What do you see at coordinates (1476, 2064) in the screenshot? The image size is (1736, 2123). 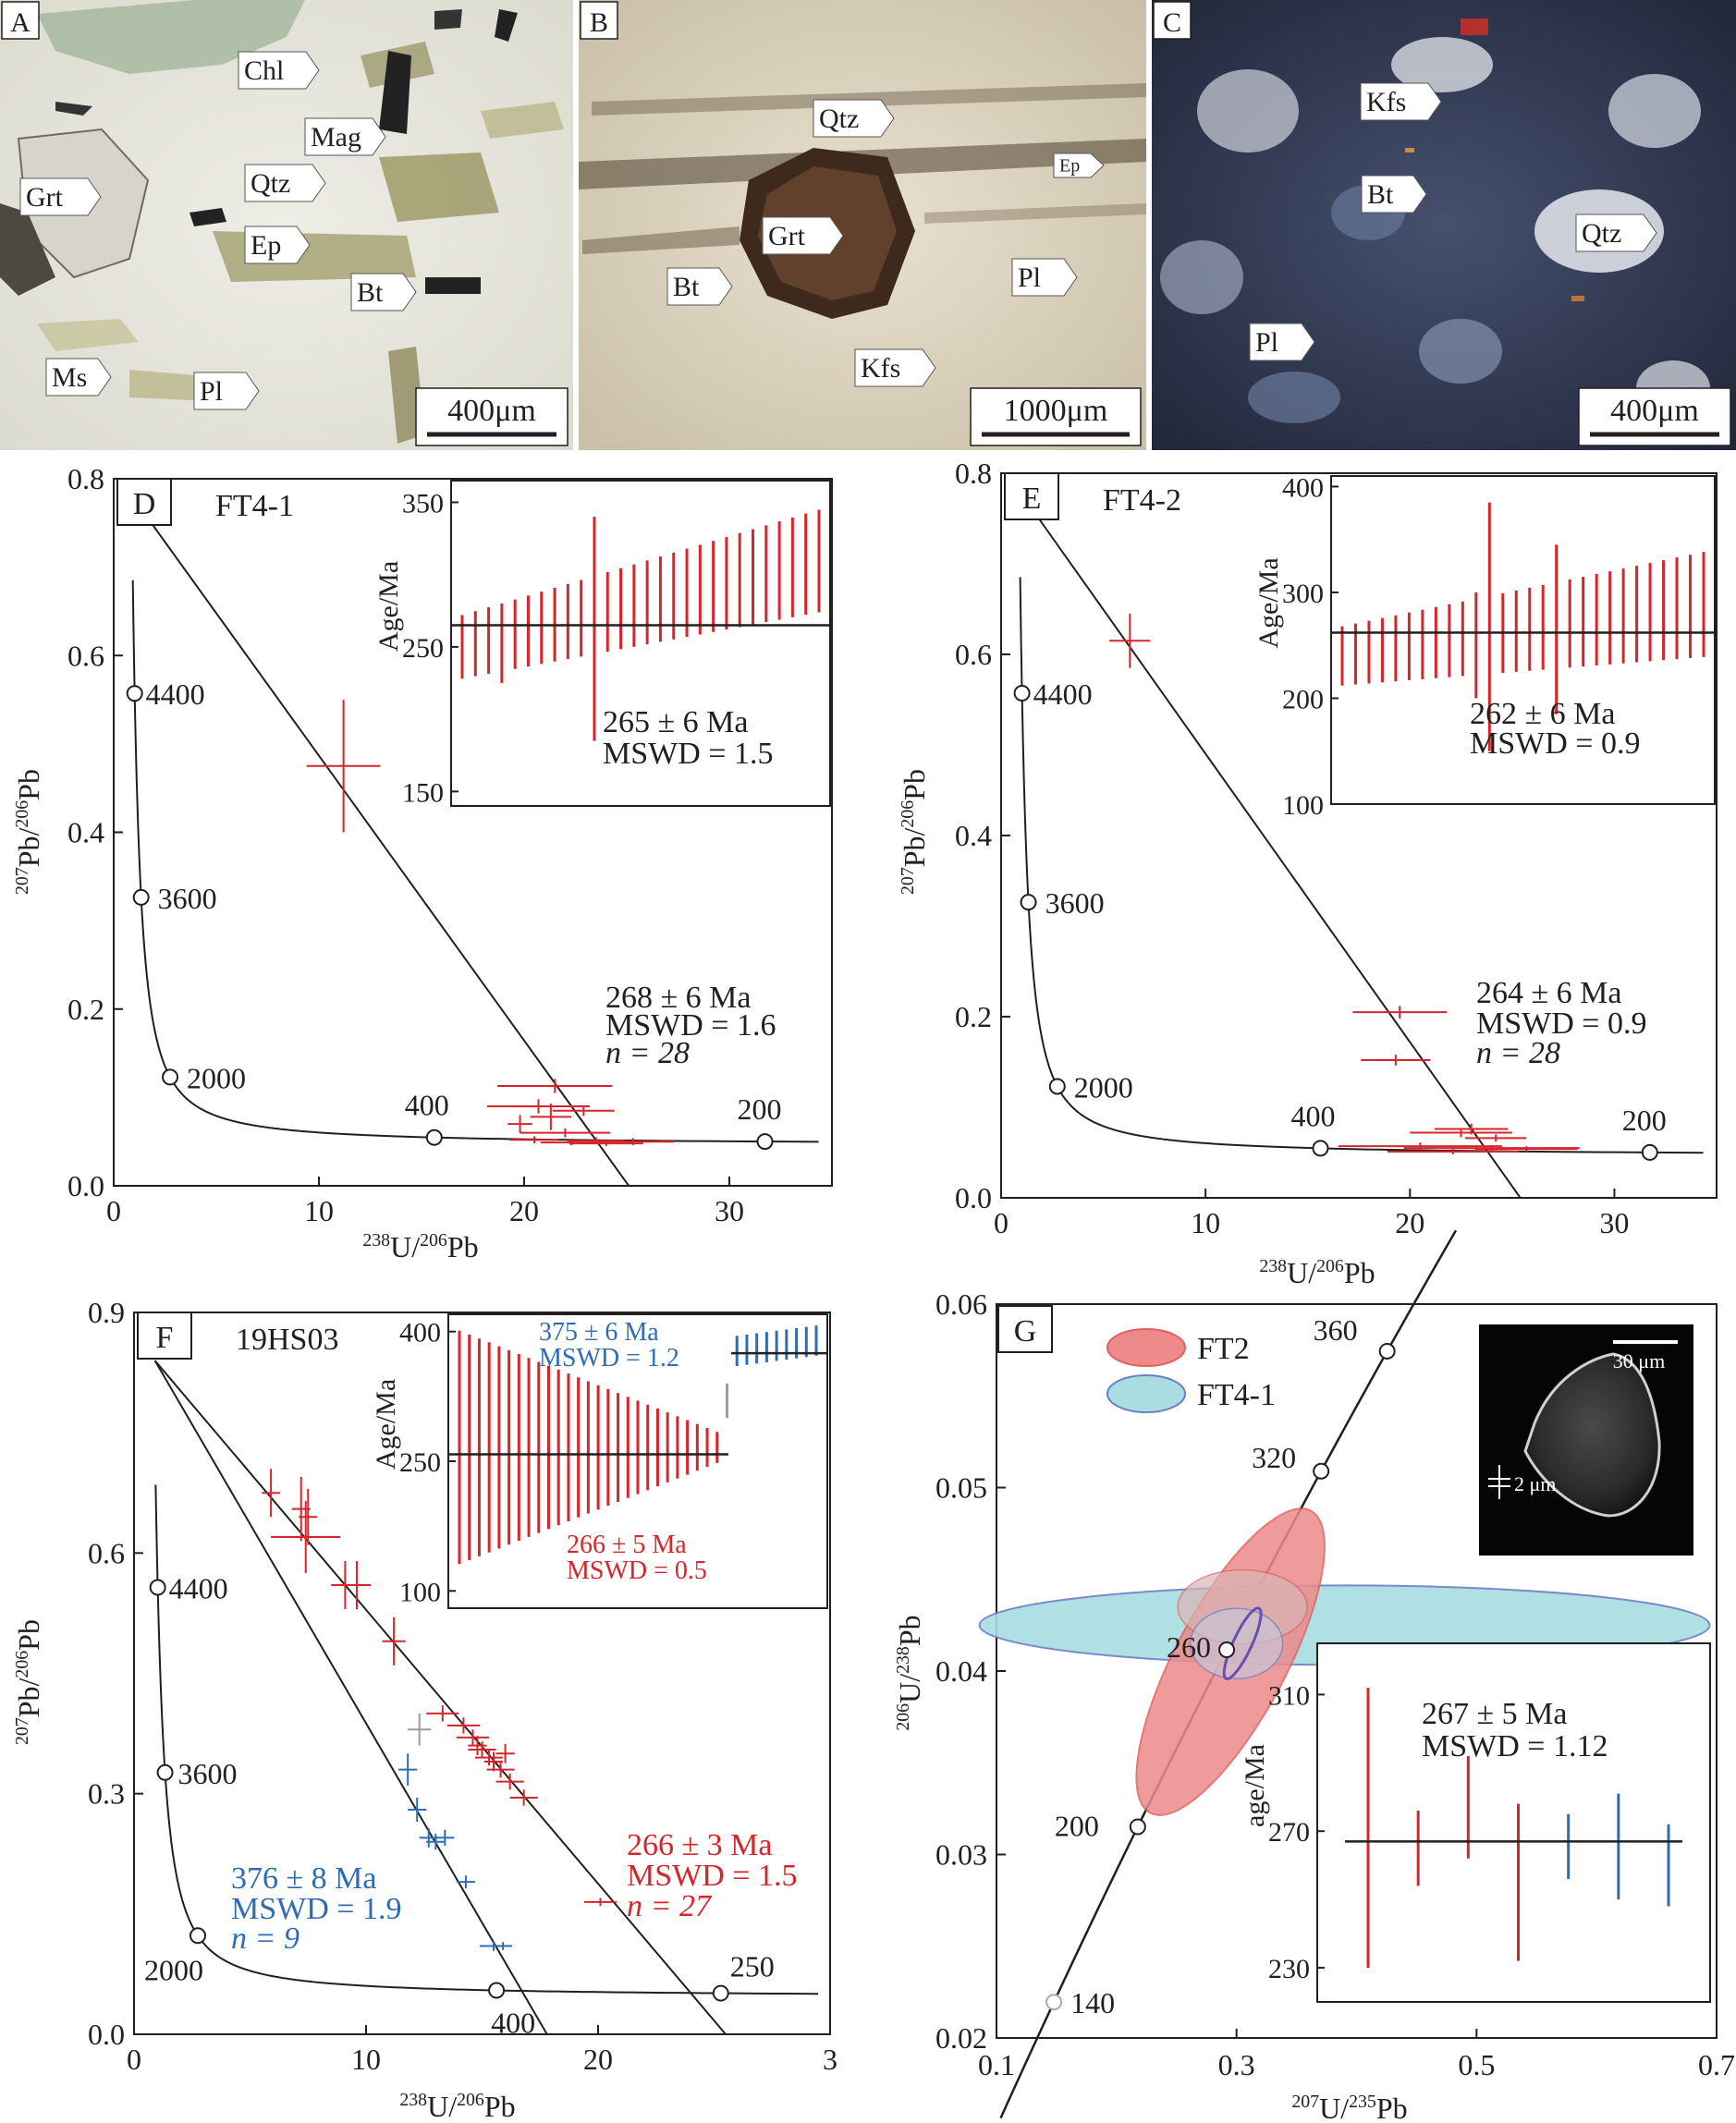 I see `x-tick-label: 0.5` at bounding box center [1476, 2064].